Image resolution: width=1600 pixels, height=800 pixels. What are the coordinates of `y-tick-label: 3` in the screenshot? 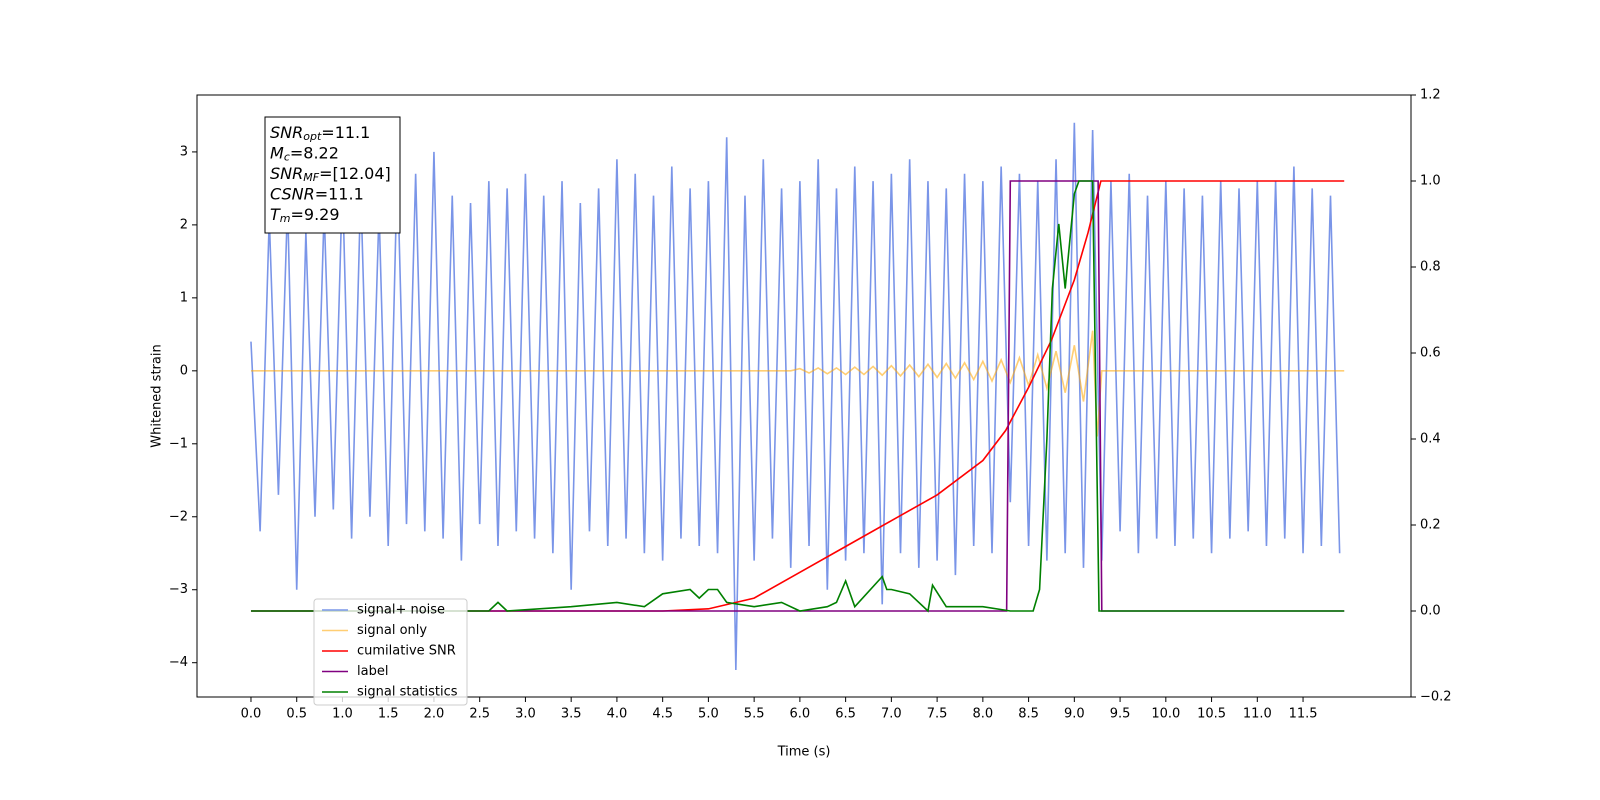 It's located at (184, 151).